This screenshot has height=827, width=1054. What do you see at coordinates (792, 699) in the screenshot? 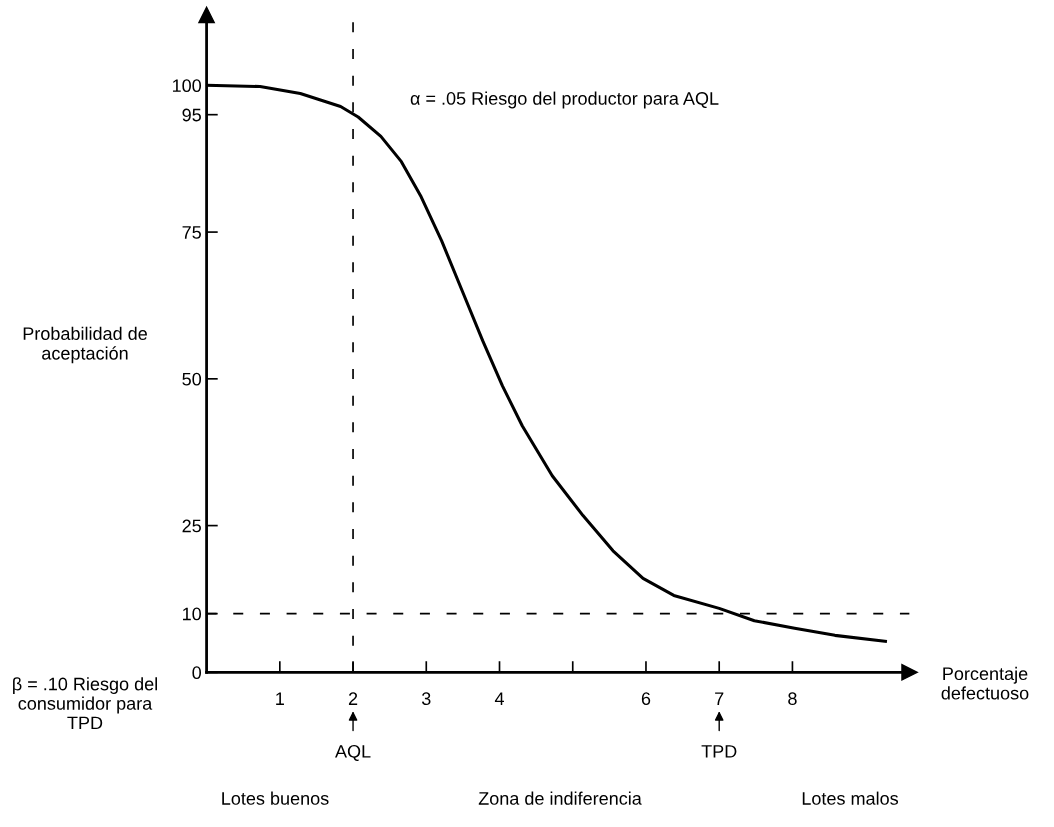
I see `x-tick-label: 8` at bounding box center [792, 699].